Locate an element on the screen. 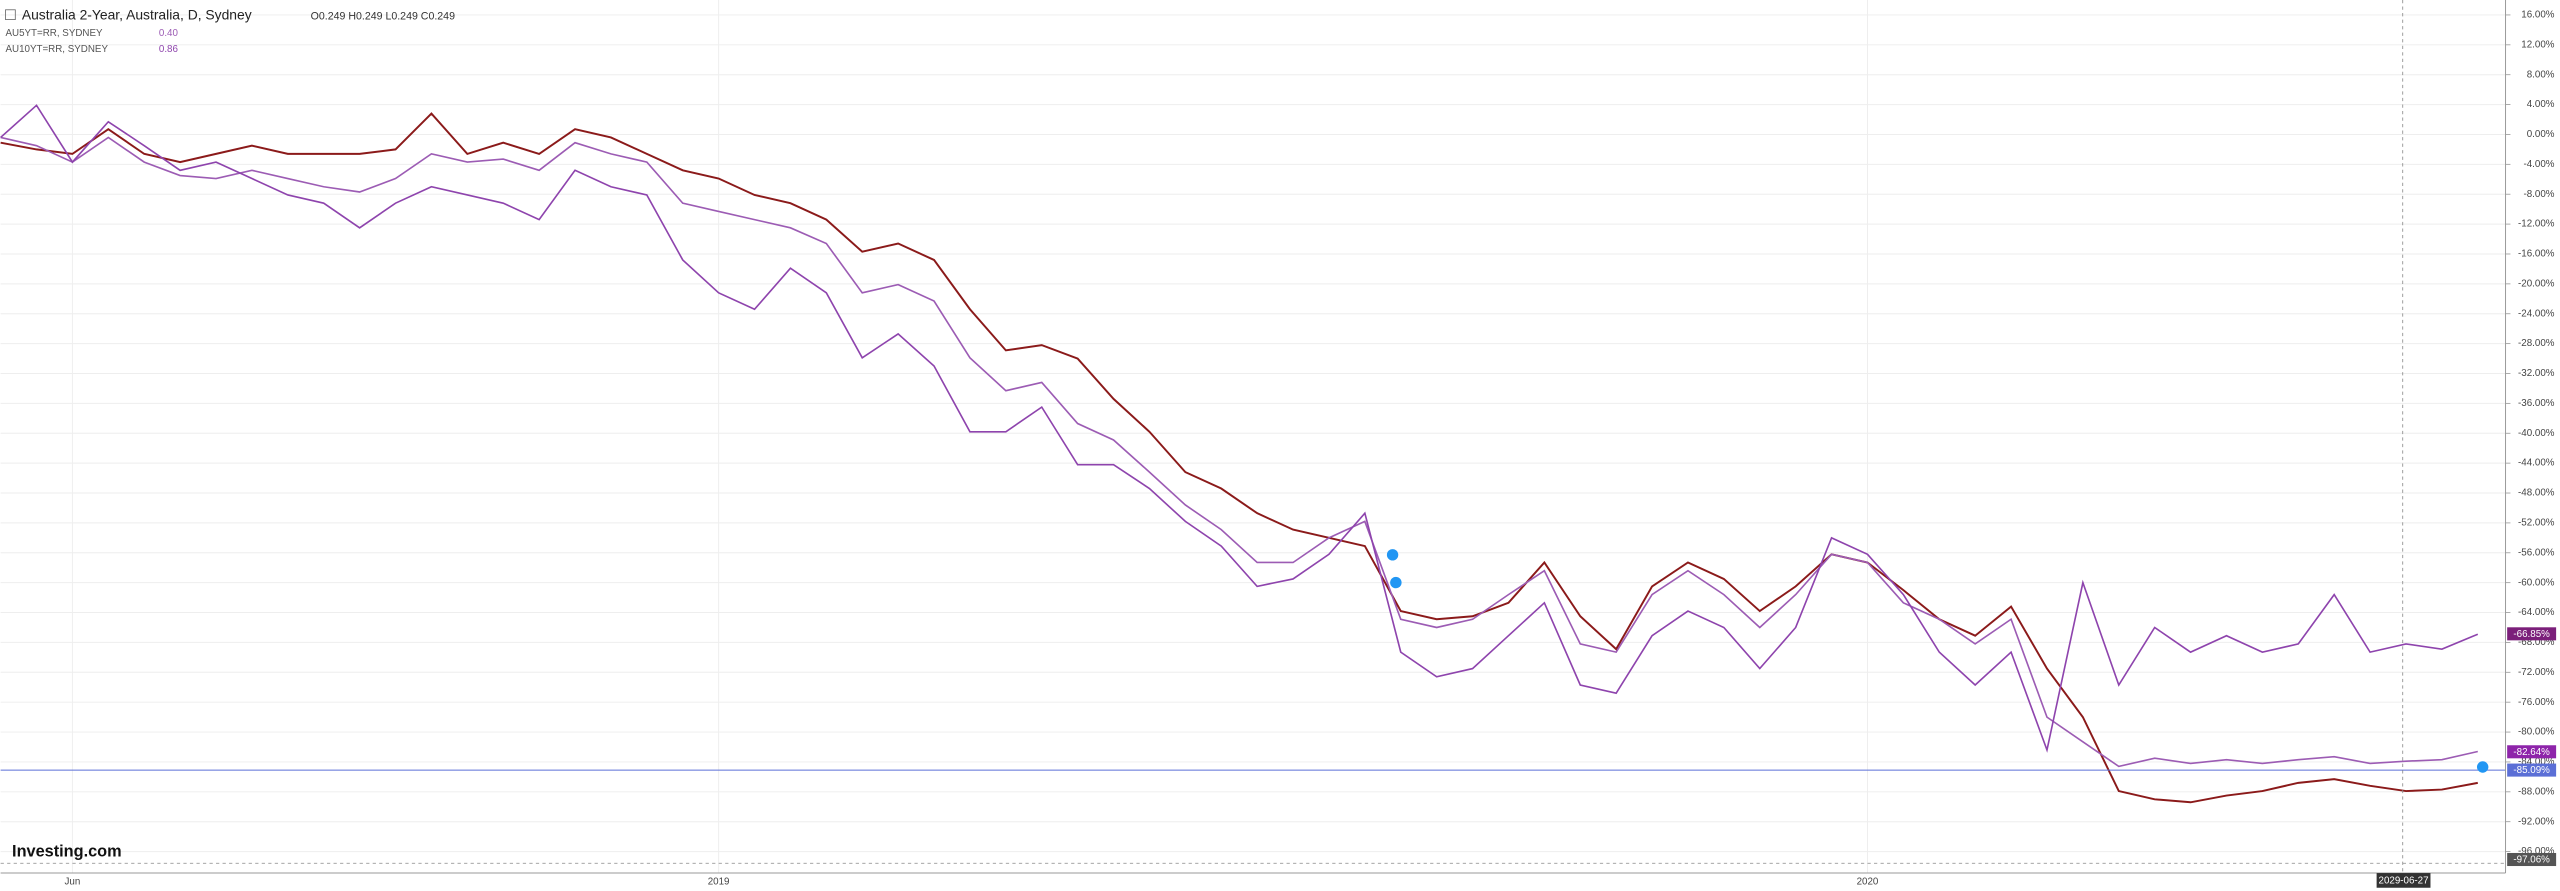 The image size is (2560, 891). logo: Investing.com is located at coordinates (67, 852).